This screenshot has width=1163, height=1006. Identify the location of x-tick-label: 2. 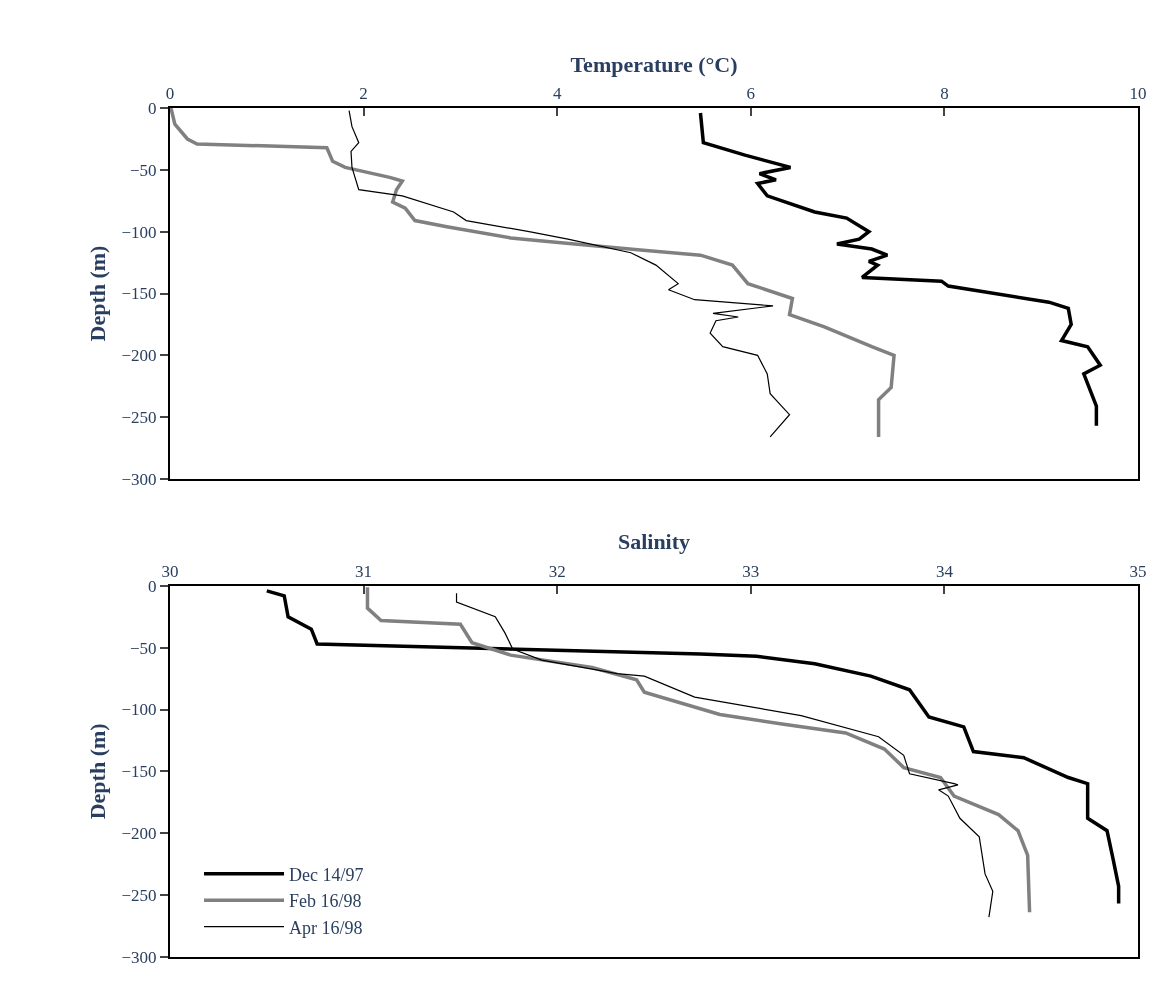
(363, 94).